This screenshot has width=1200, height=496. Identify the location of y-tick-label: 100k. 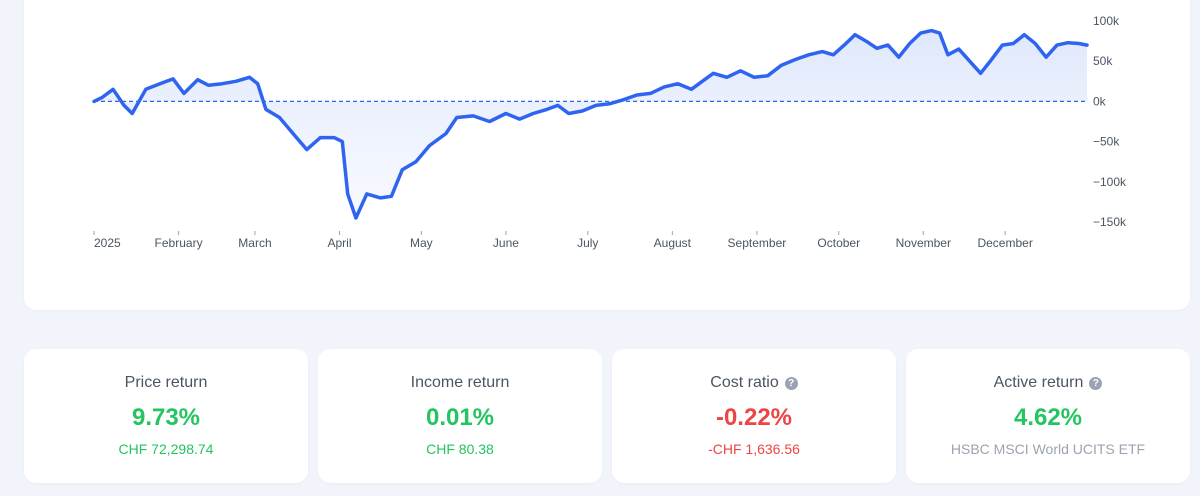
(1106, 21).